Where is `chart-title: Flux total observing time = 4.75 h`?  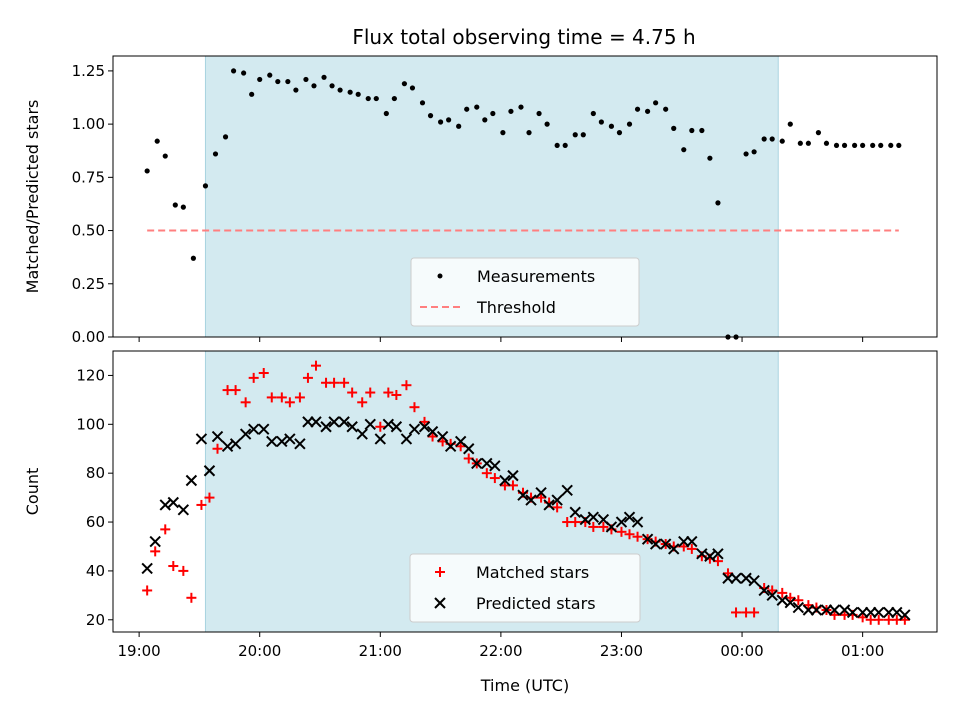
chart-title: Flux total observing time = 4.75 h is located at coordinates (523, 37).